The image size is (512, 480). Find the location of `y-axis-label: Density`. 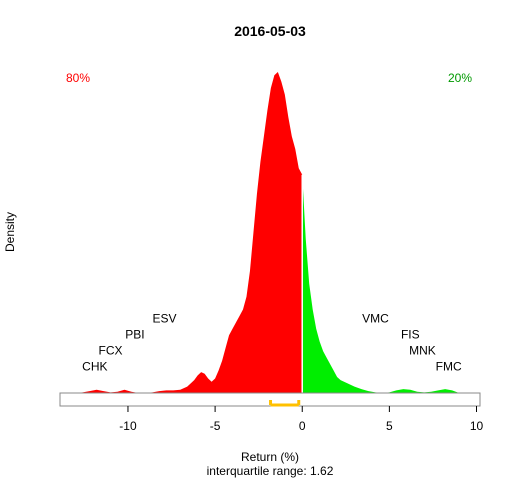

y-axis-label: Density is located at coordinates (10, 232).